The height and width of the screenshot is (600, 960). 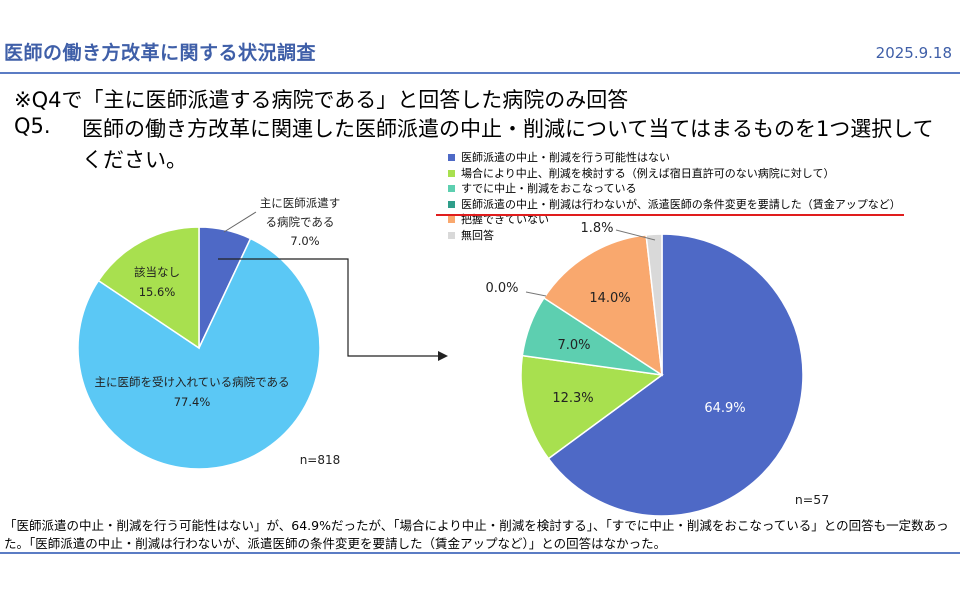 I want to click on question-number: Q5., so click(x=32, y=126).